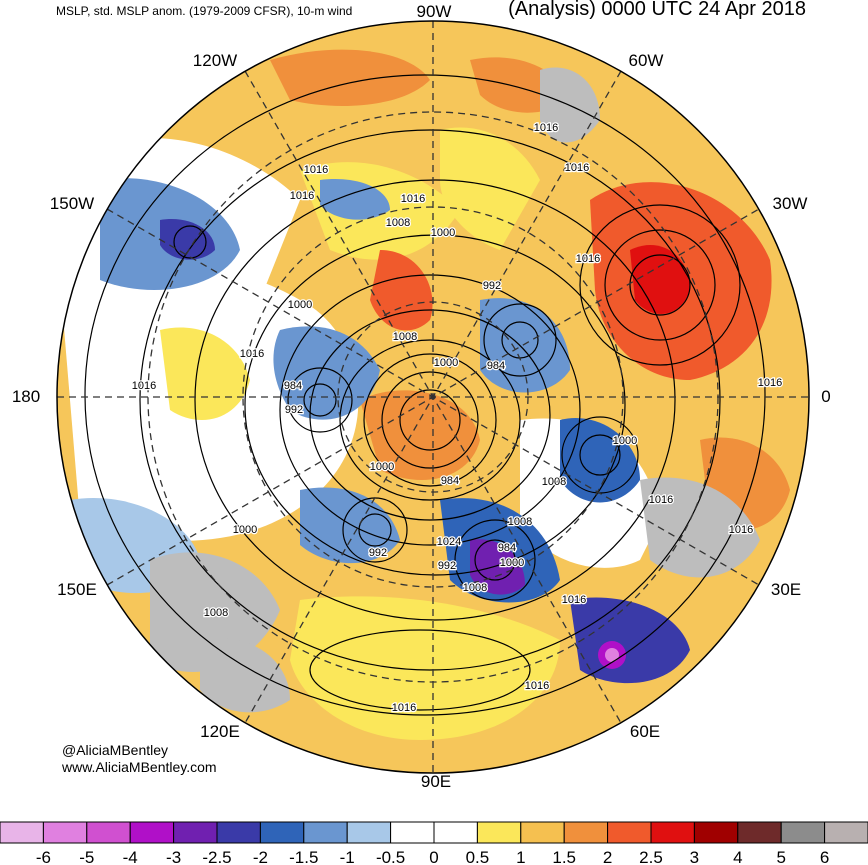 The height and width of the screenshot is (865, 868). Describe the element at coordinates (260, 856) in the screenshot. I see `colorbar-tick-label: -2` at that location.